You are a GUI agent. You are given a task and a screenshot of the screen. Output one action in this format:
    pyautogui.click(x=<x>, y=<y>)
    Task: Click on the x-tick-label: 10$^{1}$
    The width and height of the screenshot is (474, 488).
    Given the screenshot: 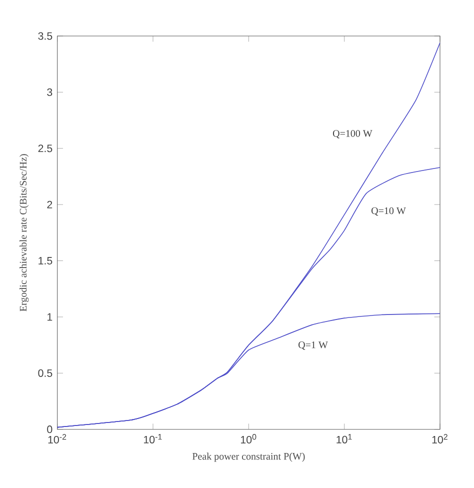 What is the action you would take?
    pyautogui.click(x=344, y=439)
    